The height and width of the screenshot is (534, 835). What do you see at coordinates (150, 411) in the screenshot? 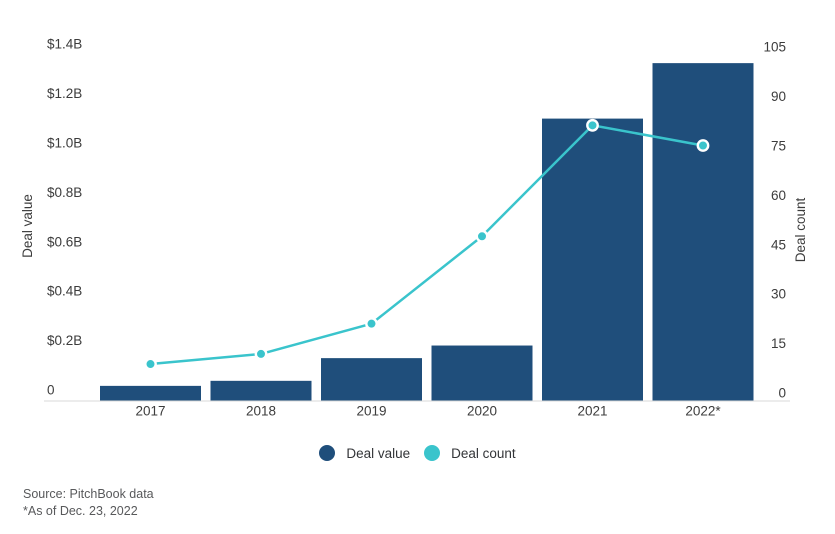
I see `x-axis-label-2017: 2017` at bounding box center [150, 411].